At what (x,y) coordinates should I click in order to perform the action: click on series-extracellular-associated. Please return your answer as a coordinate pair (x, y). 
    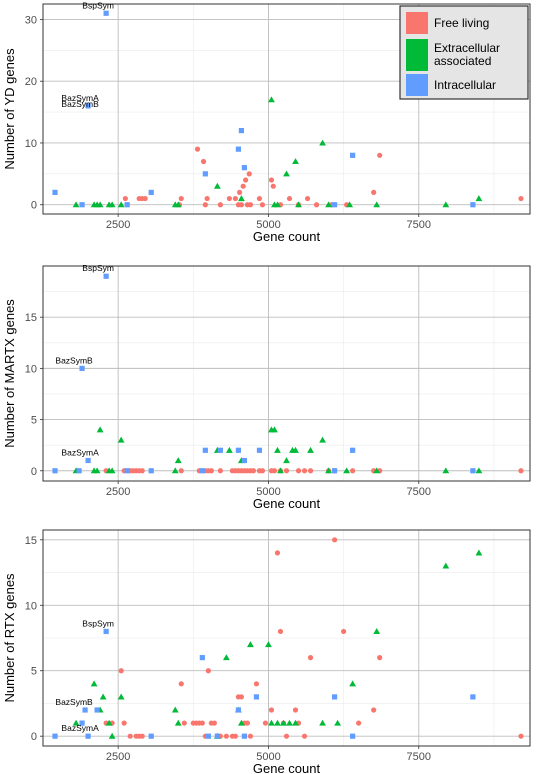
    Looking at the image, I should click on (277, 152).